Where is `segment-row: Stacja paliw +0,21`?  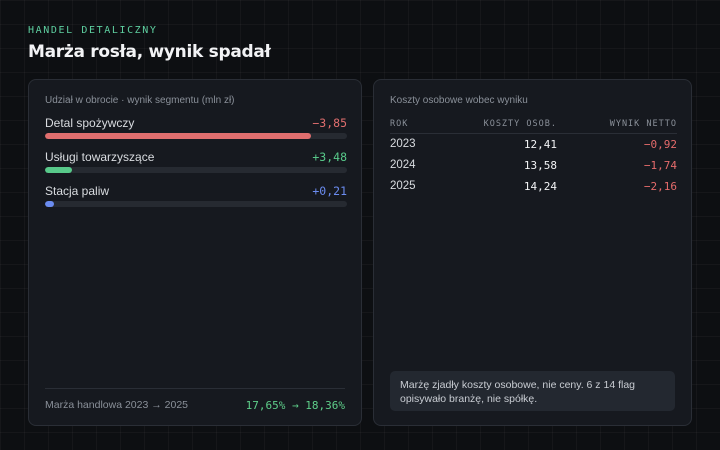
segment-row: Stacja paliw +0,21 is located at coordinates (196, 197).